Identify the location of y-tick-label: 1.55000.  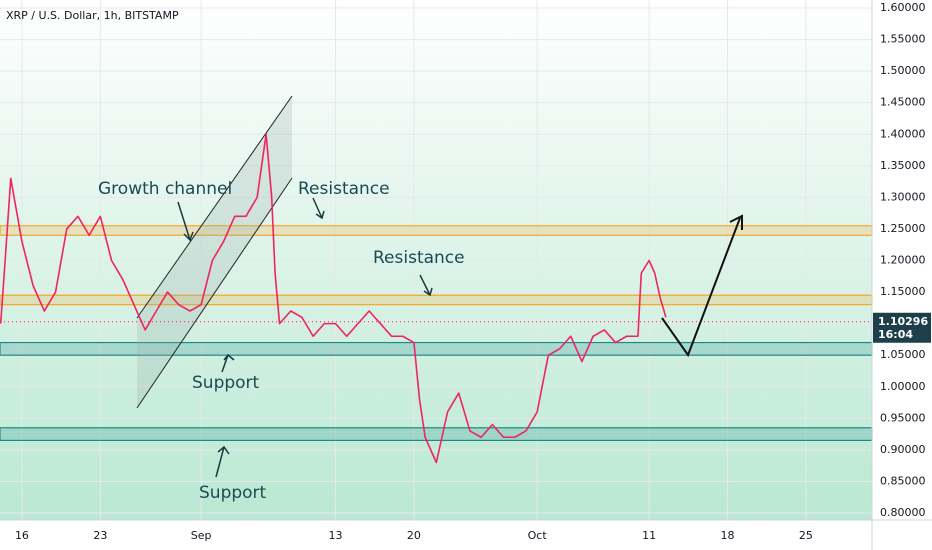
(903, 39).